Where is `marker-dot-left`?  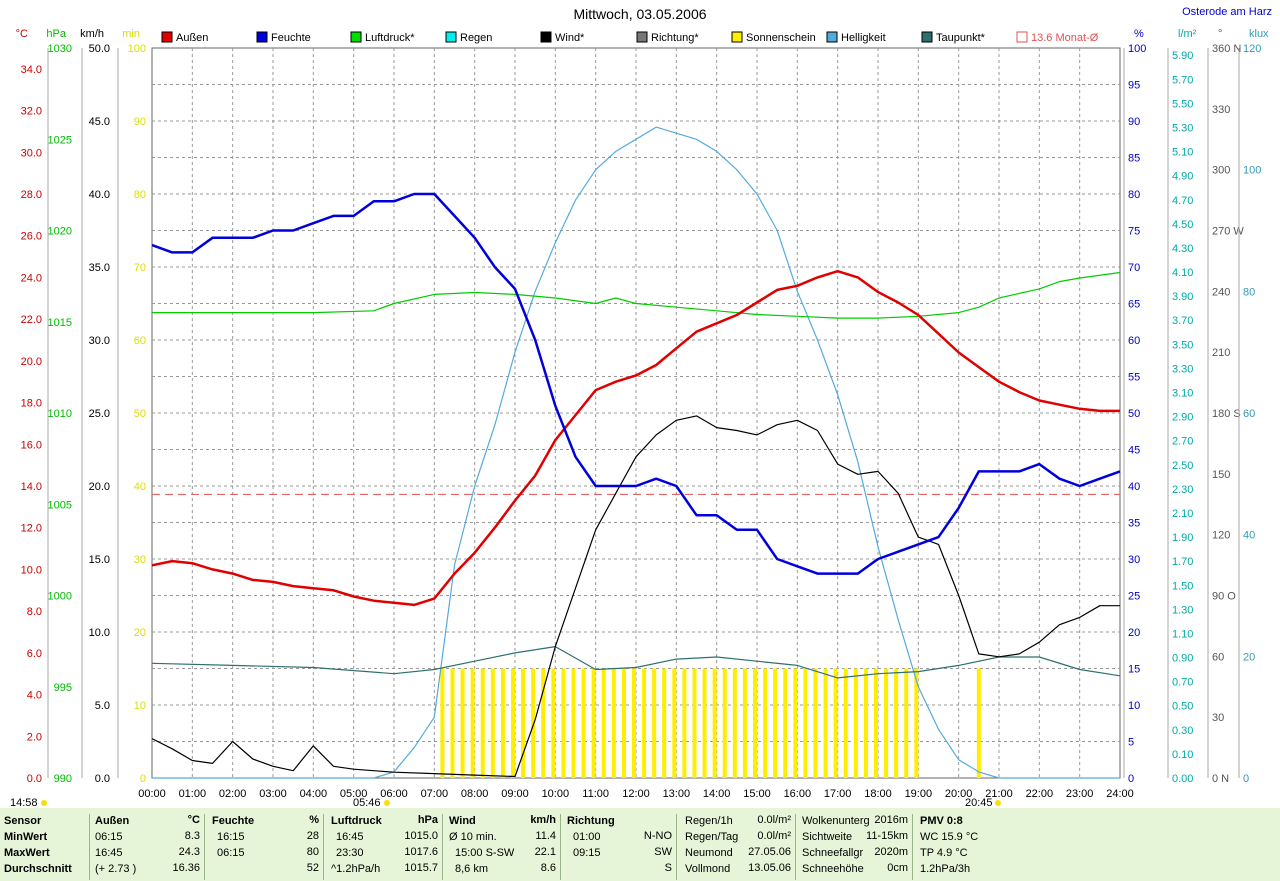
marker-dot-left is located at coordinates (44, 803).